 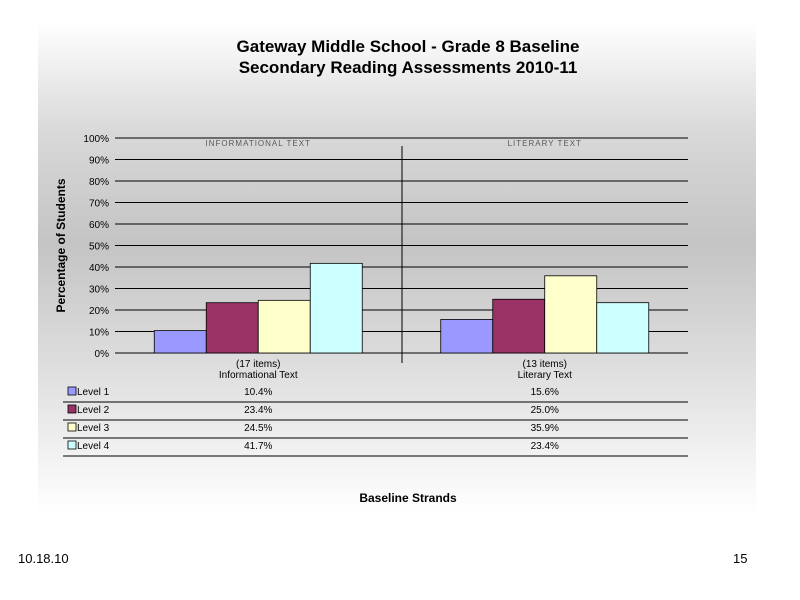 I want to click on data-label: 24.5%, so click(x=258, y=428).